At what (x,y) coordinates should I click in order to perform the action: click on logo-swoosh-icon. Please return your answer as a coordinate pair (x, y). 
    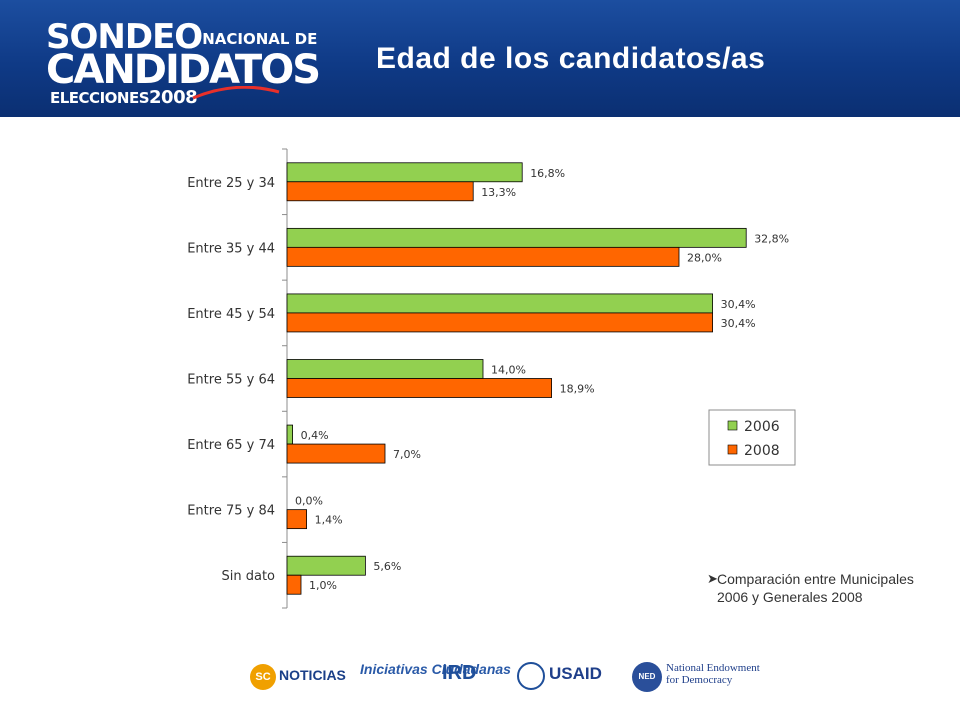
    Looking at the image, I should click on (236, 93).